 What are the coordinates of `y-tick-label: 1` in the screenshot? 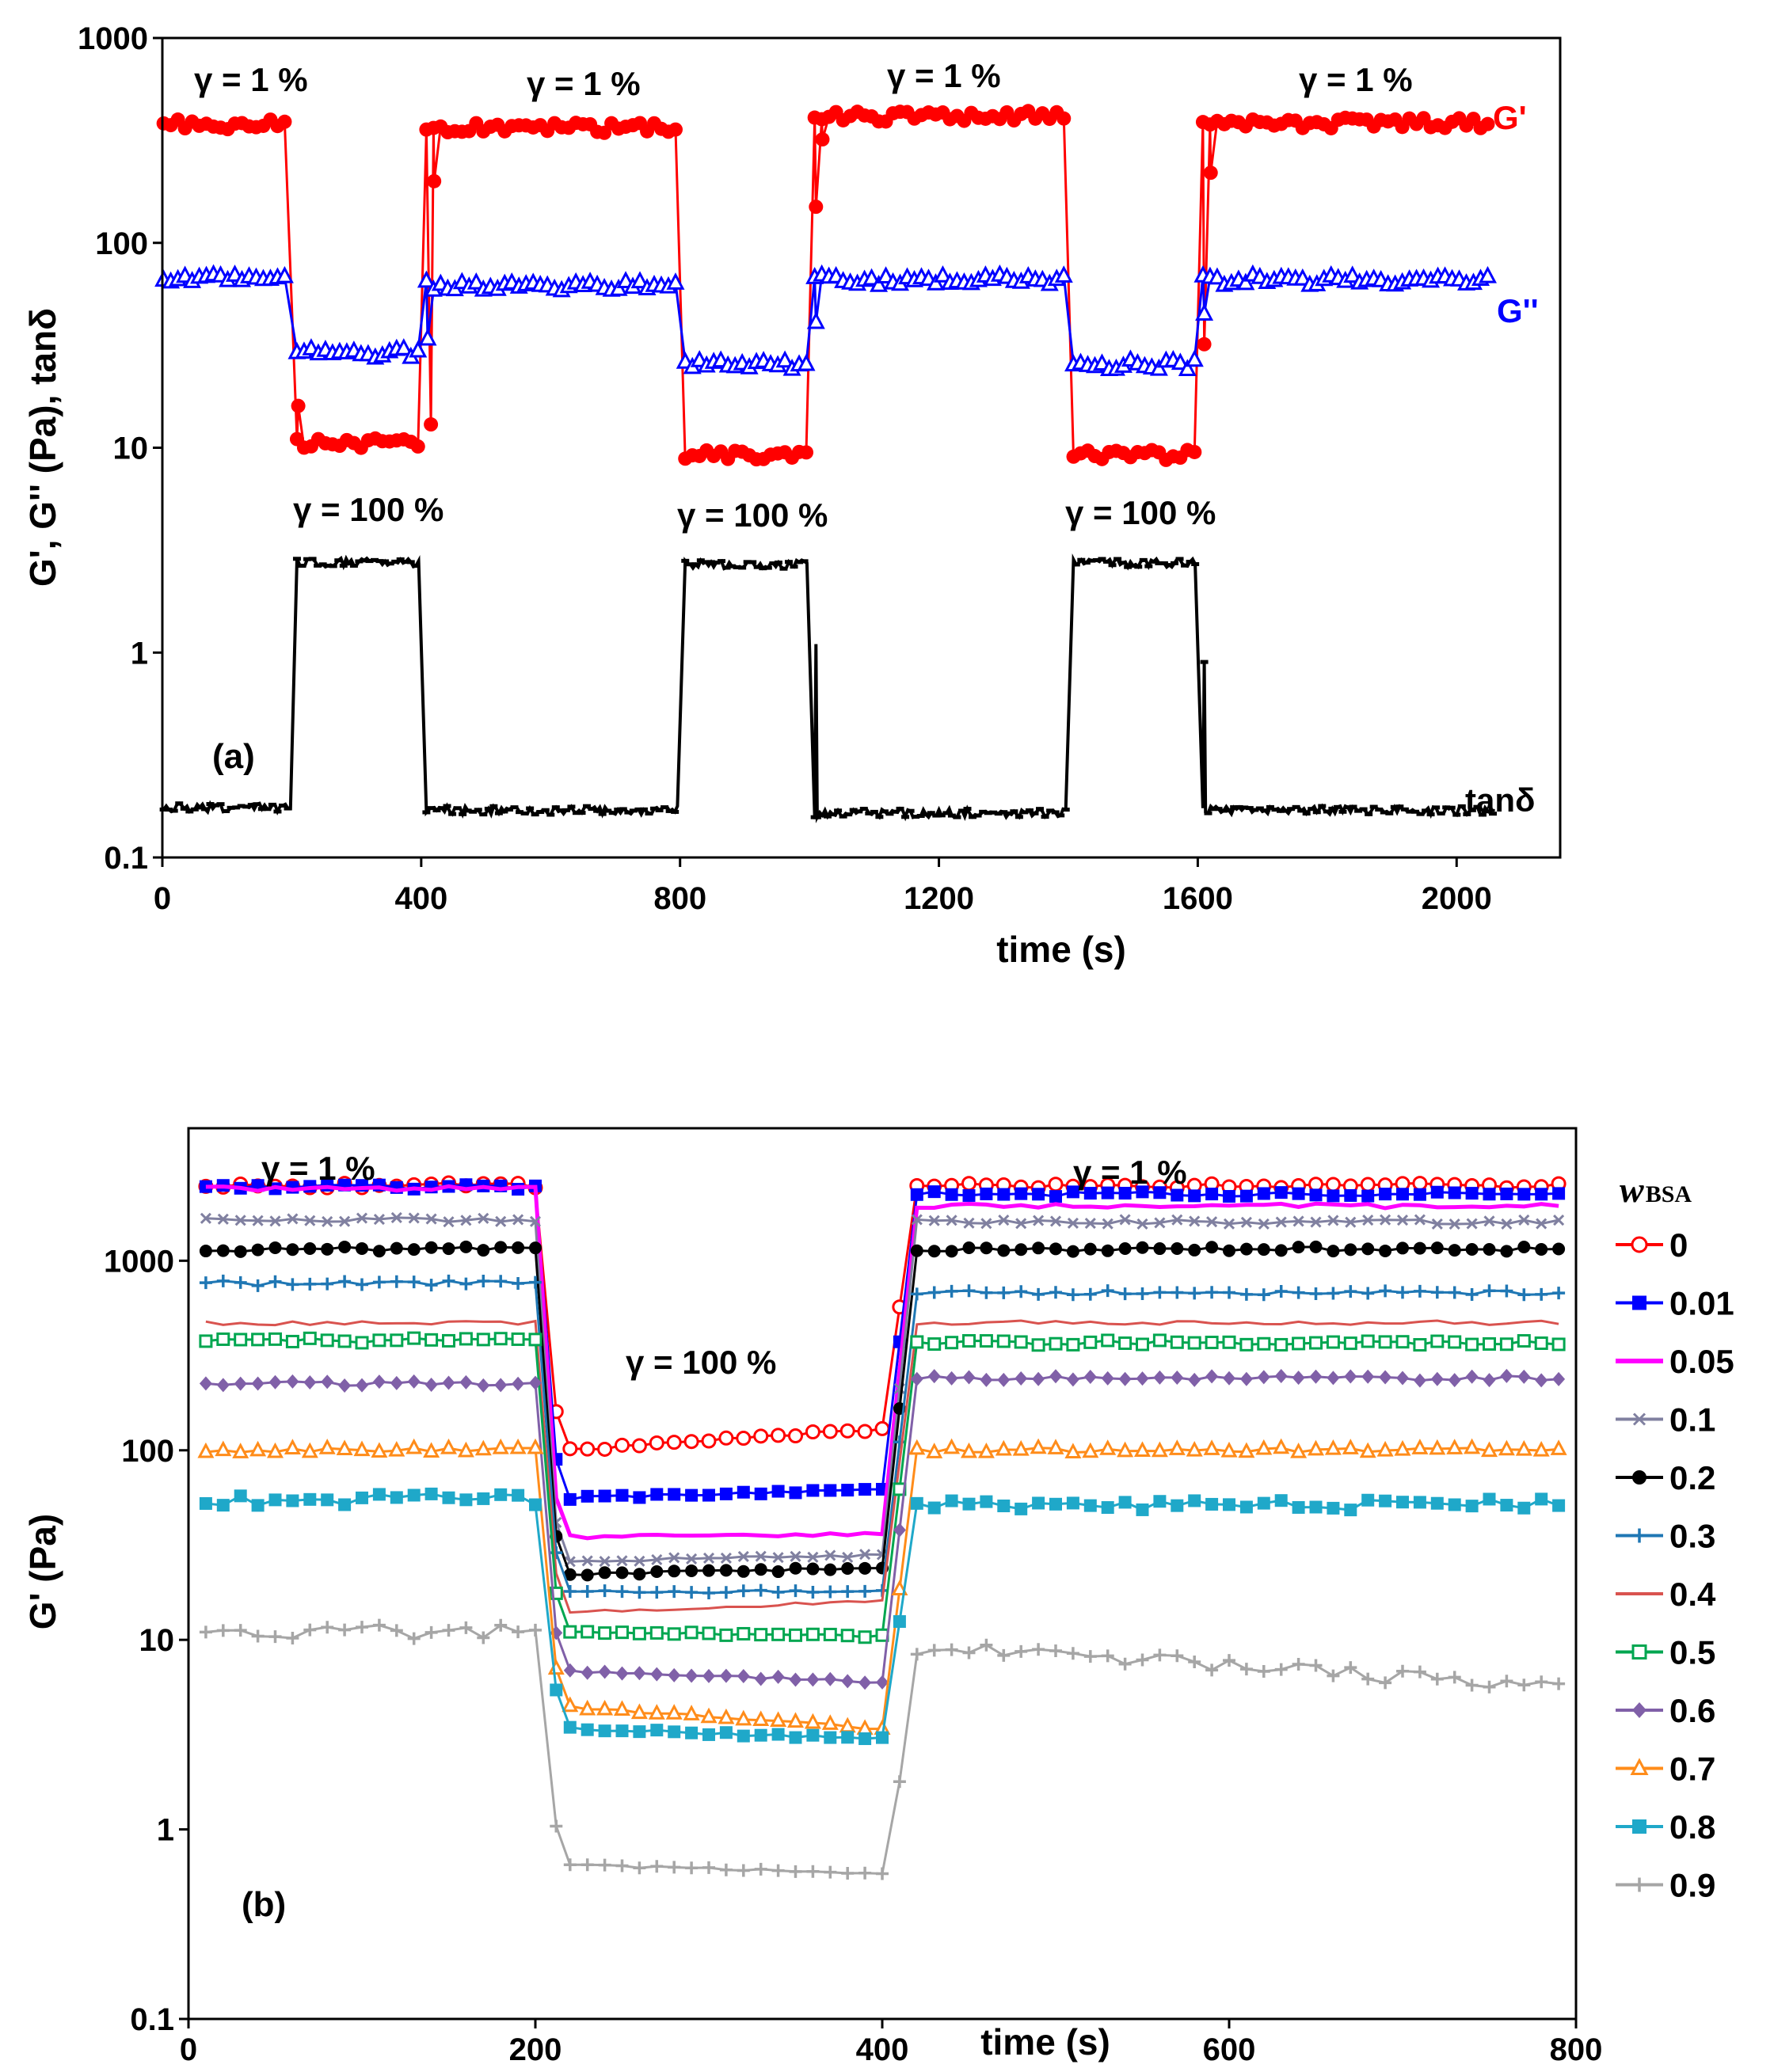 It's located at (139, 653).